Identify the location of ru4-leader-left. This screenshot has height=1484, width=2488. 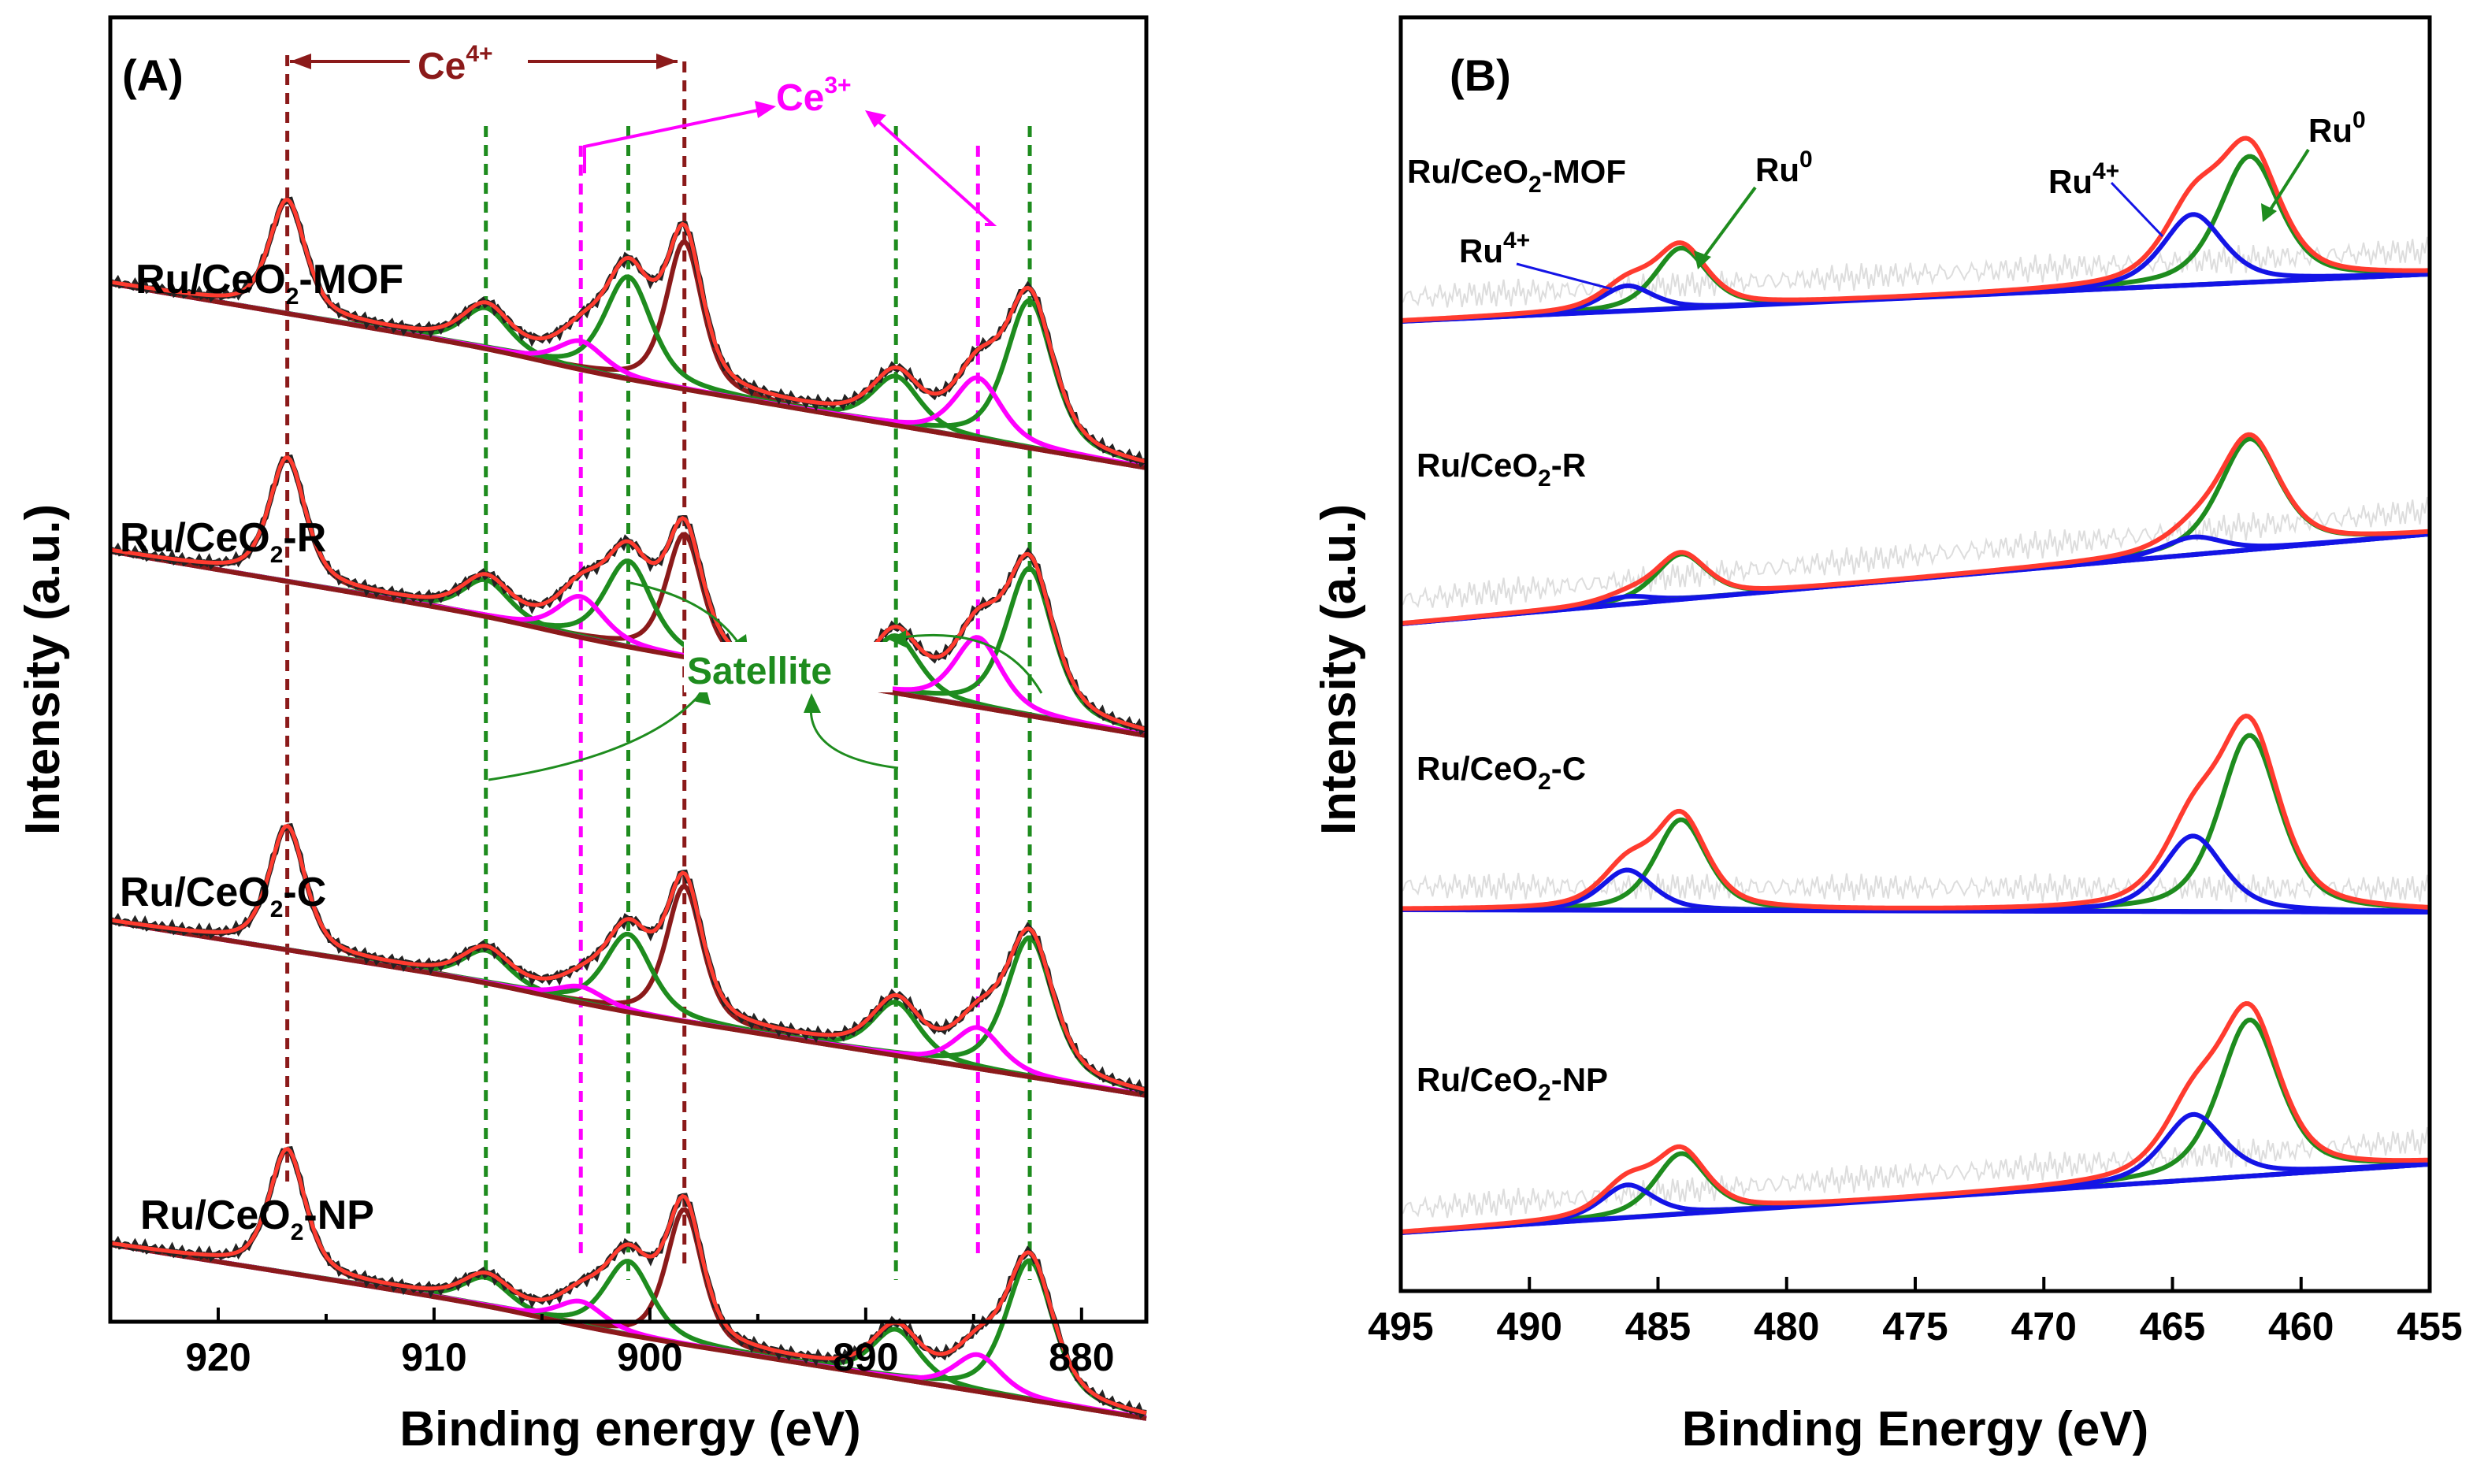
(1566, 276).